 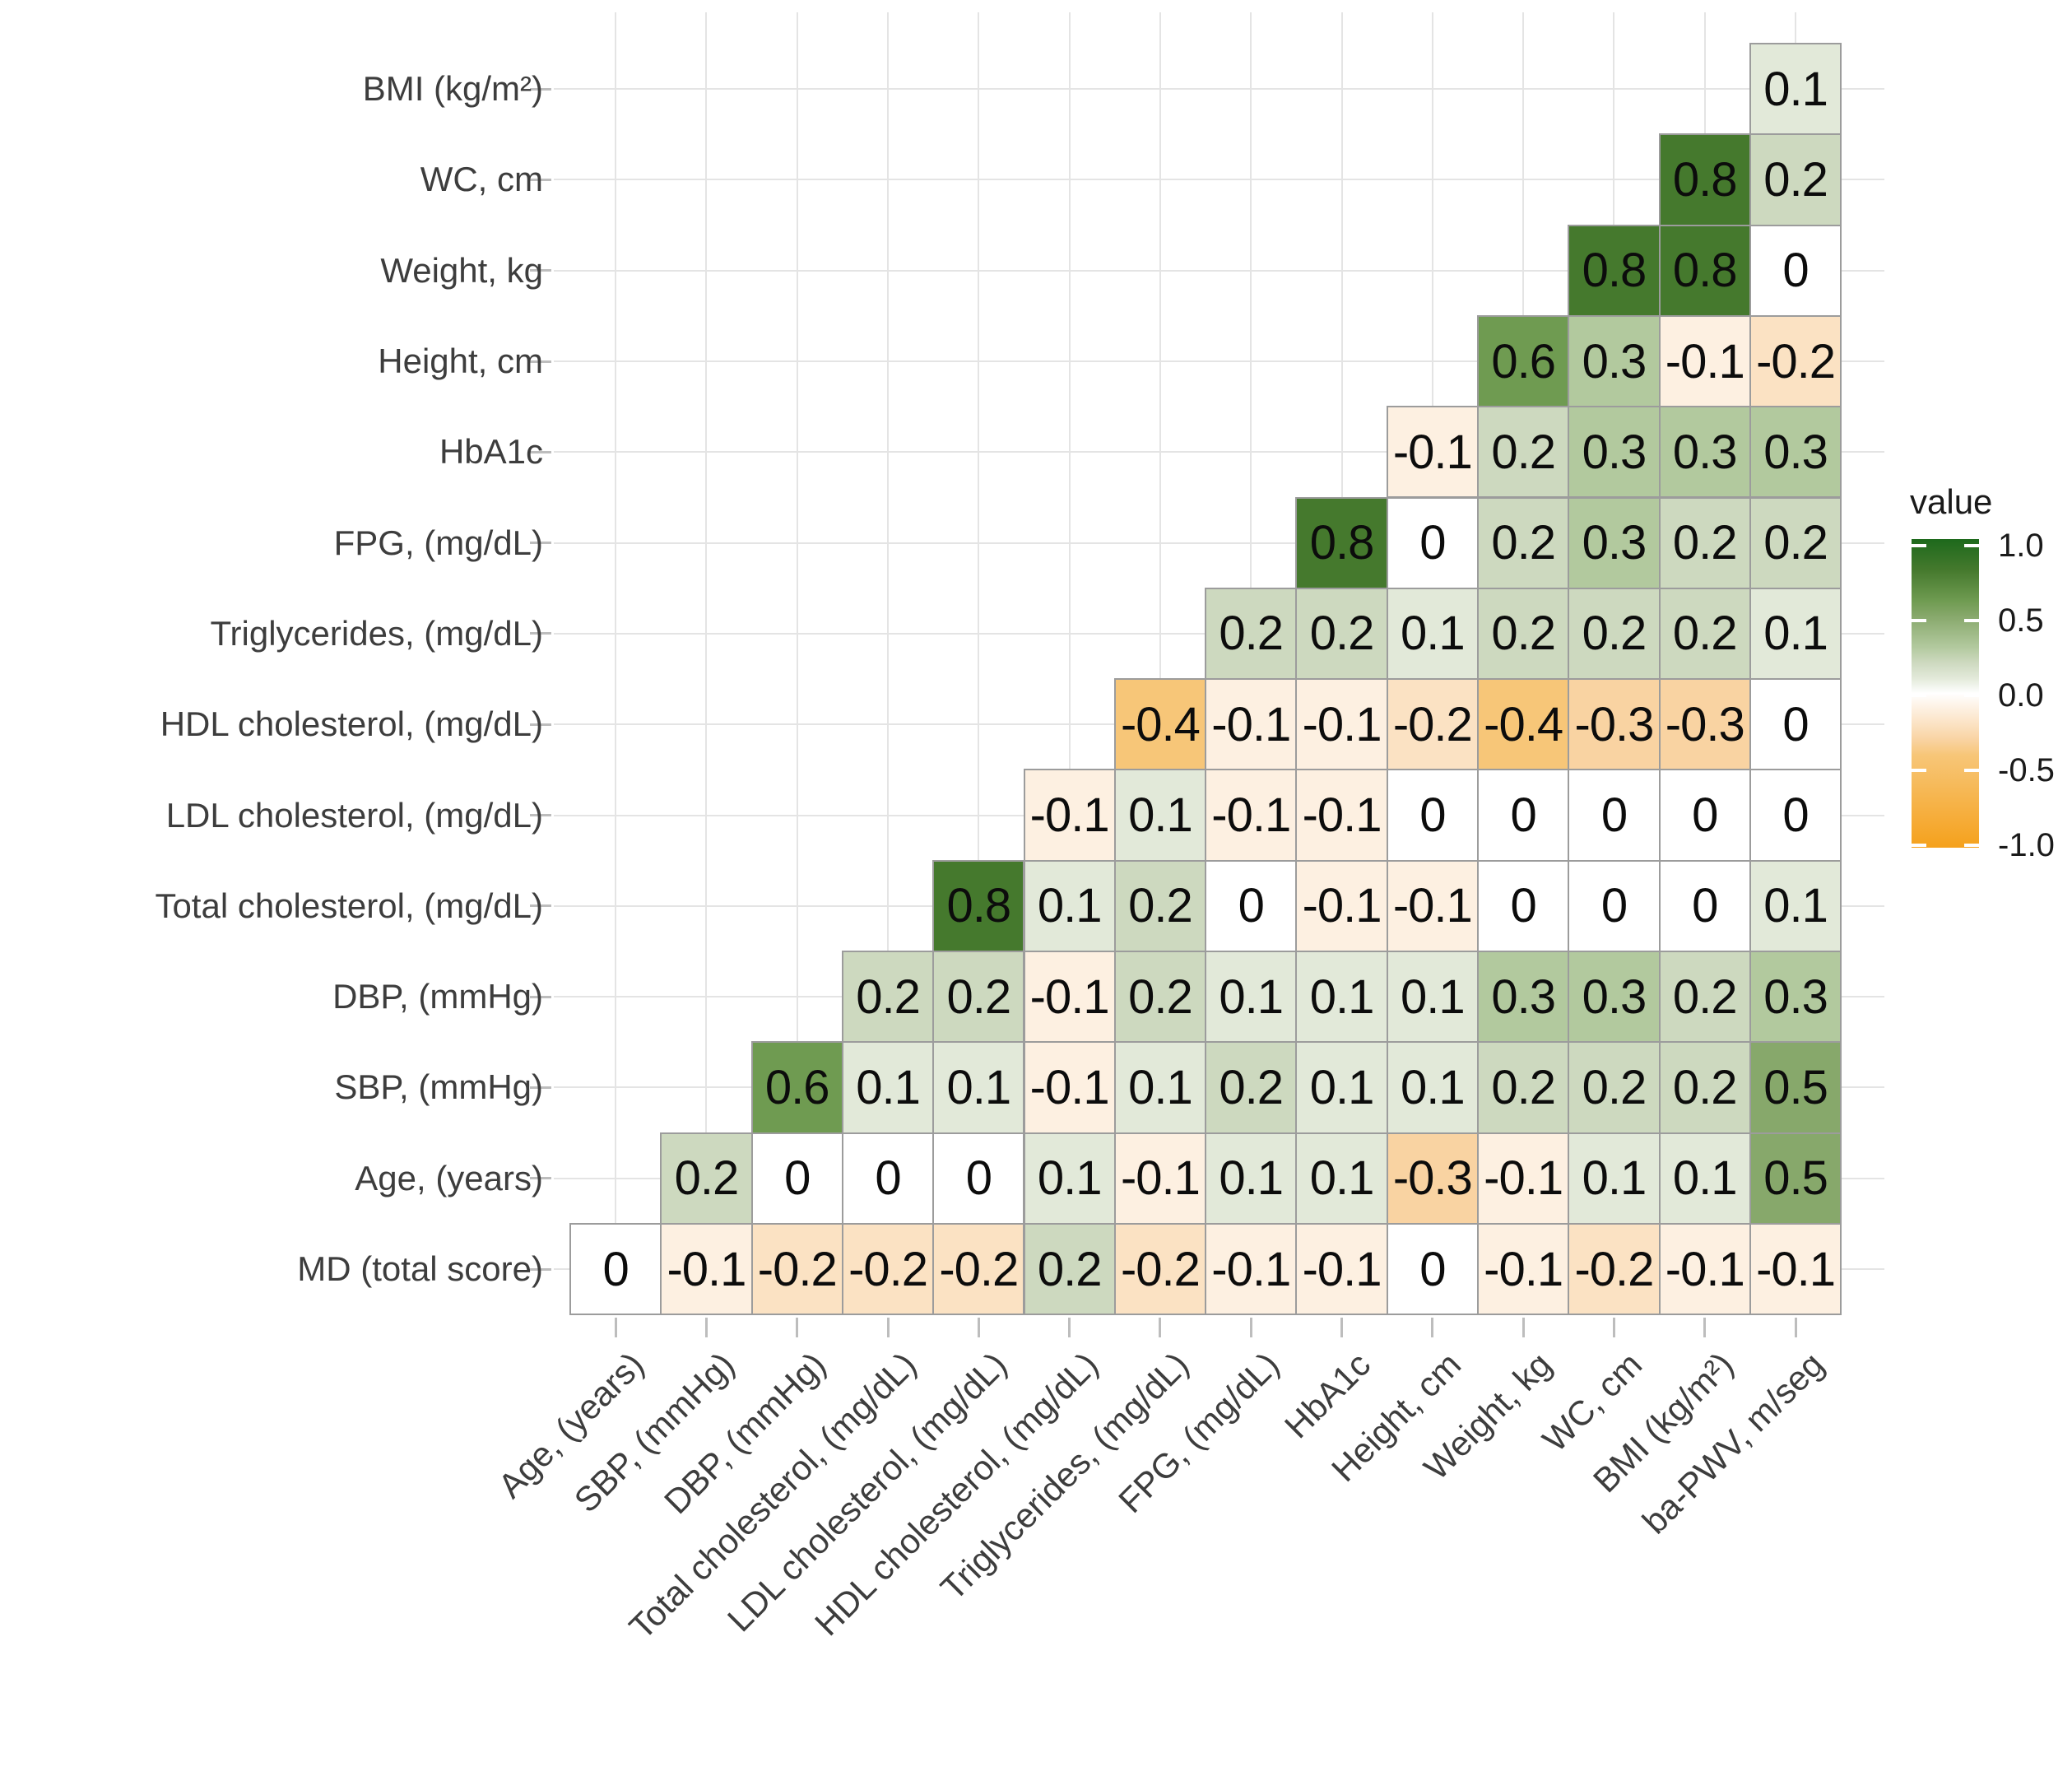 I want to click on row-label: LDL cholesterol, (mg/dL), so click(x=354, y=815).